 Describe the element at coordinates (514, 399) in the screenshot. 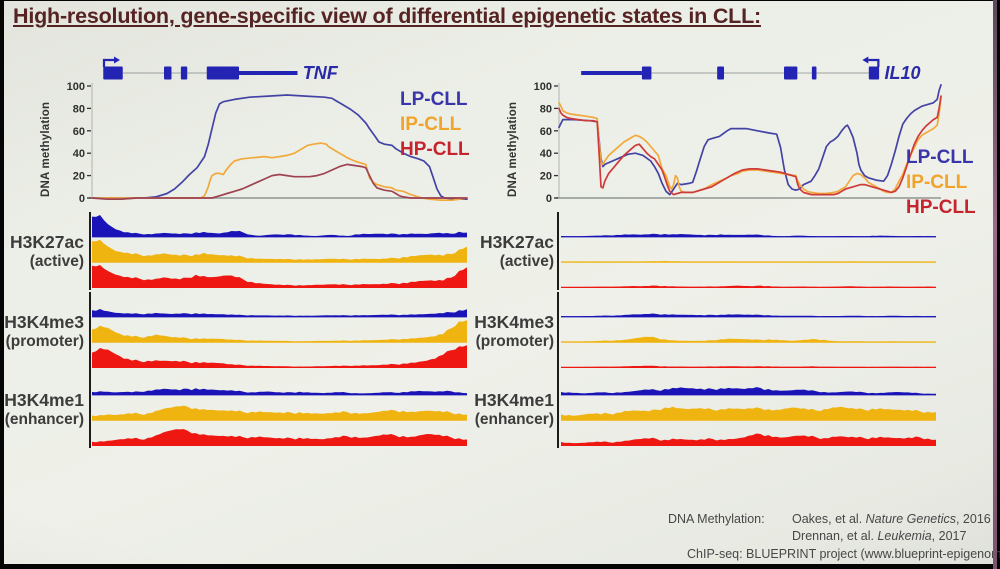

I see `track-mark-name: H3K4me1` at that location.